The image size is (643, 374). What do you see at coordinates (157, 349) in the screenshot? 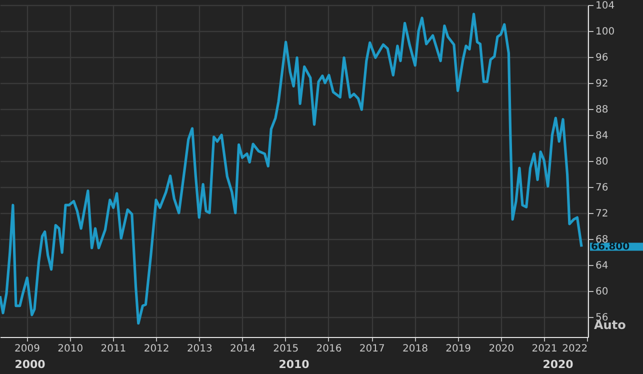
I see `x-tick-label: 2012` at bounding box center [157, 349].